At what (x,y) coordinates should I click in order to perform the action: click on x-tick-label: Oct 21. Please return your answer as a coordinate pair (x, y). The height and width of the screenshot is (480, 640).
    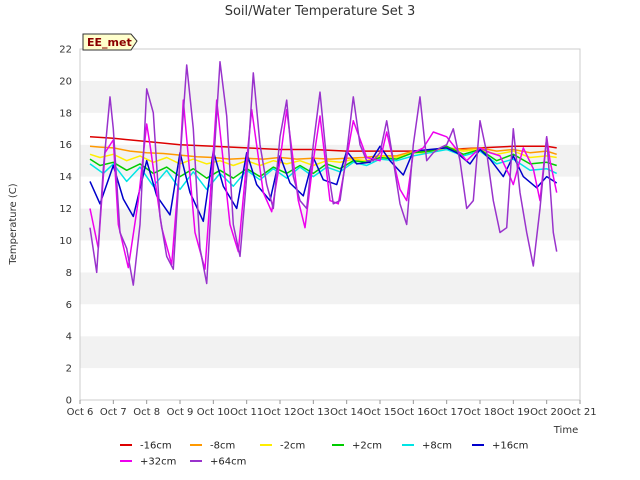
    Looking at the image, I should click on (579, 412).